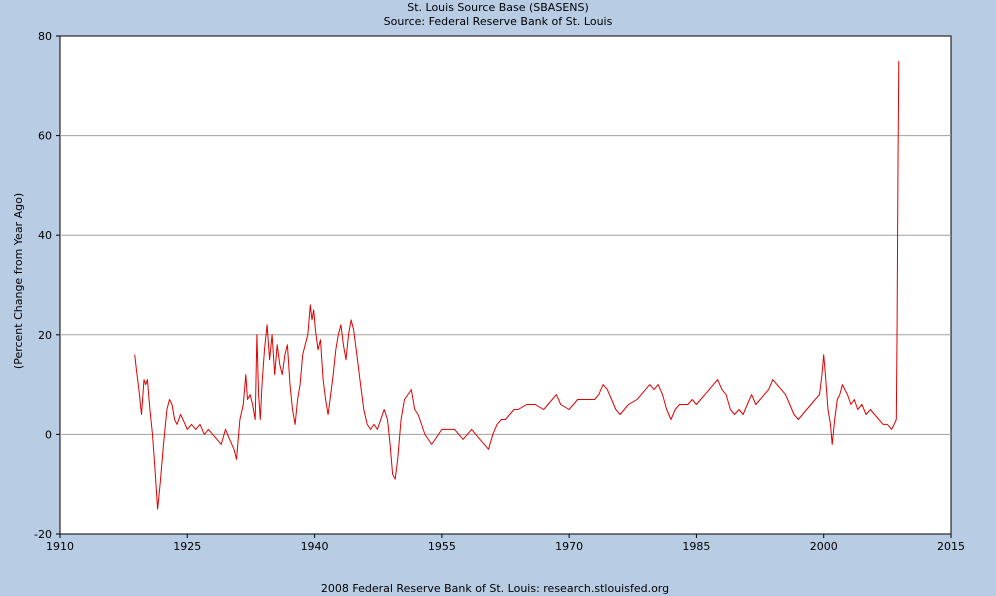 Image resolution: width=996 pixels, height=596 pixels. Describe the element at coordinates (18, 281) in the screenshot. I see `y-axis-label: (Percent Change from Year Ago)` at that location.